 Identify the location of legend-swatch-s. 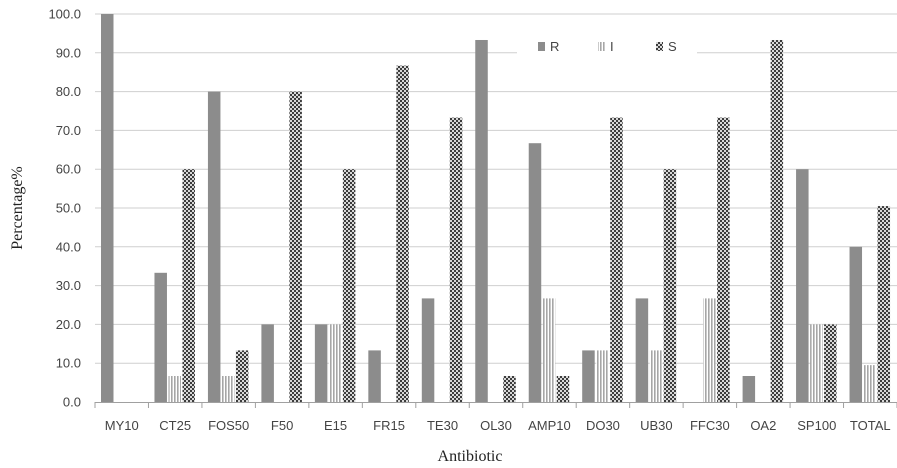
(659, 46).